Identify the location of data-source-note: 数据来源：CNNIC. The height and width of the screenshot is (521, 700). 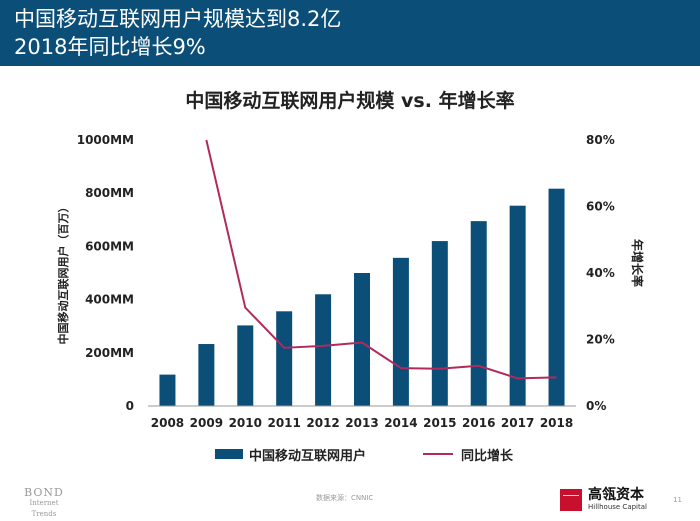
(345, 498).